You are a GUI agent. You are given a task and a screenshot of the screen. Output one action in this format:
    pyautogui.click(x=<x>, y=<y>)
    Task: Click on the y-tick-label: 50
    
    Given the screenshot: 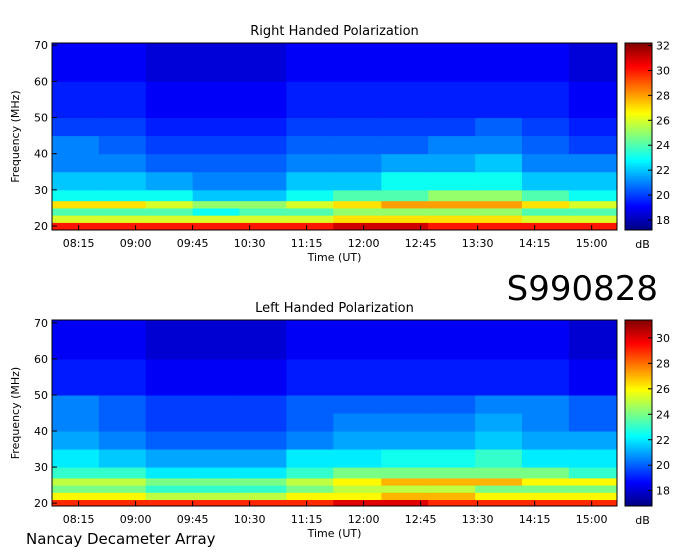 What is the action you would take?
    pyautogui.click(x=41, y=118)
    